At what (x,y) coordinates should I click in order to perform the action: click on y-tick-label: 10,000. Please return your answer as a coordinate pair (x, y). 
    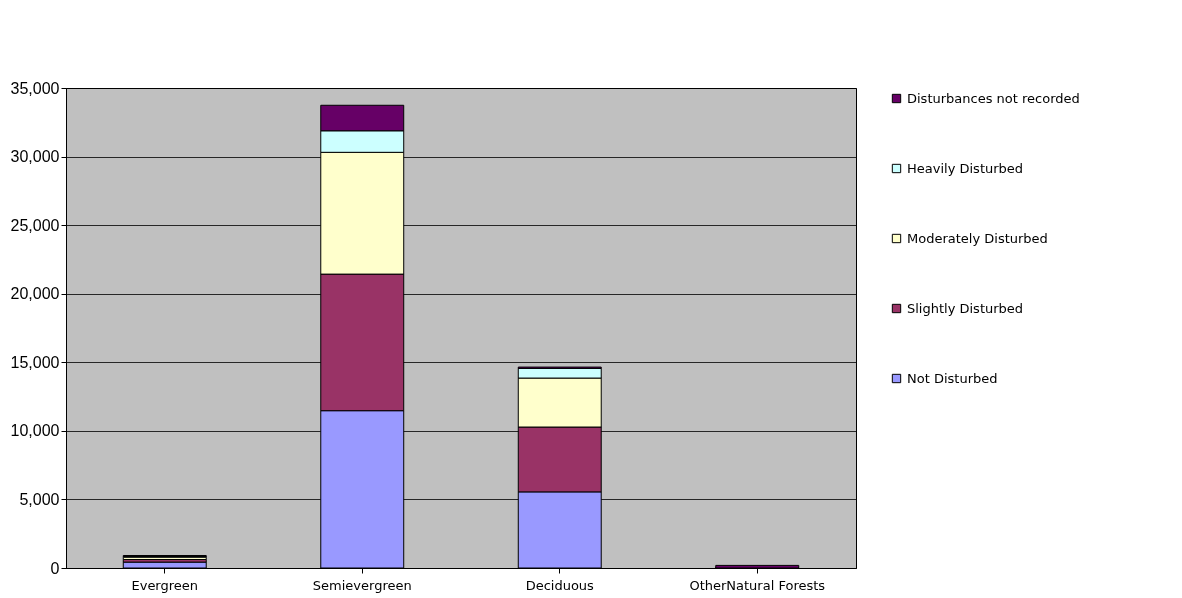
    Looking at the image, I should click on (35, 431).